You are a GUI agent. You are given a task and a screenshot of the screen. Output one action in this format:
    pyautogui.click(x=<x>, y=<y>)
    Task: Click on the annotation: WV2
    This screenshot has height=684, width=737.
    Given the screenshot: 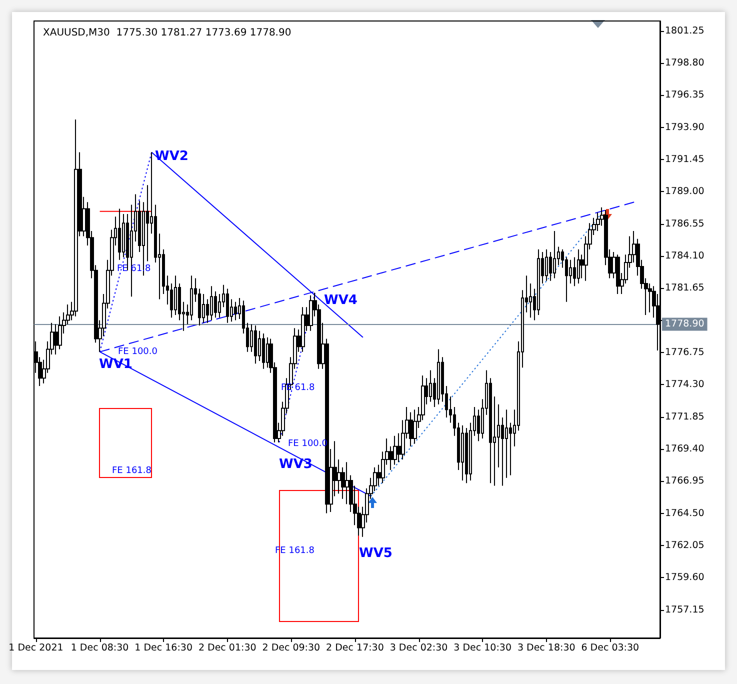 What is the action you would take?
    pyautogui.click(x=171, y=156)
    